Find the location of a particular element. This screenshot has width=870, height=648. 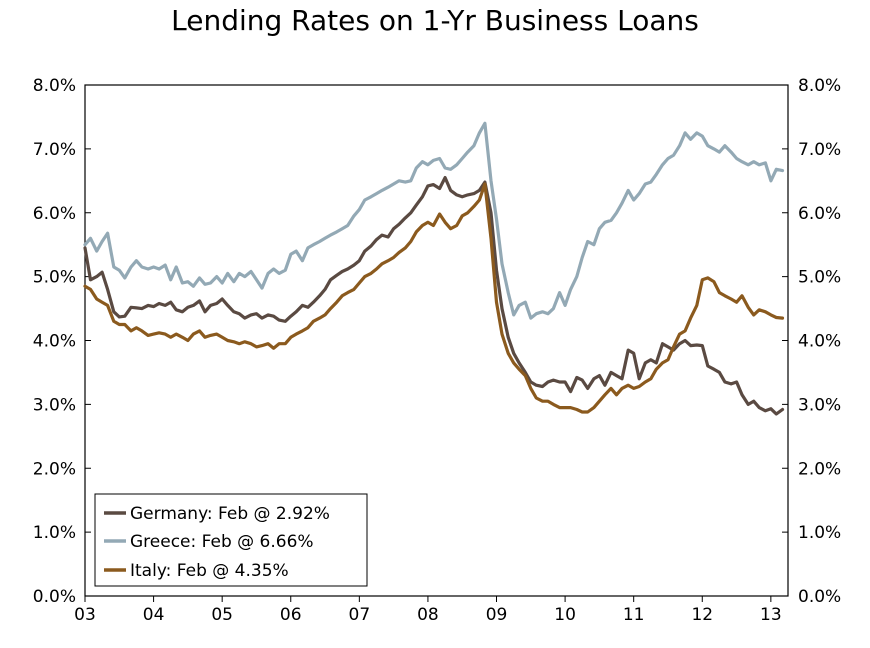

x-tick-label: 09 is located at coordinates (497, 615).